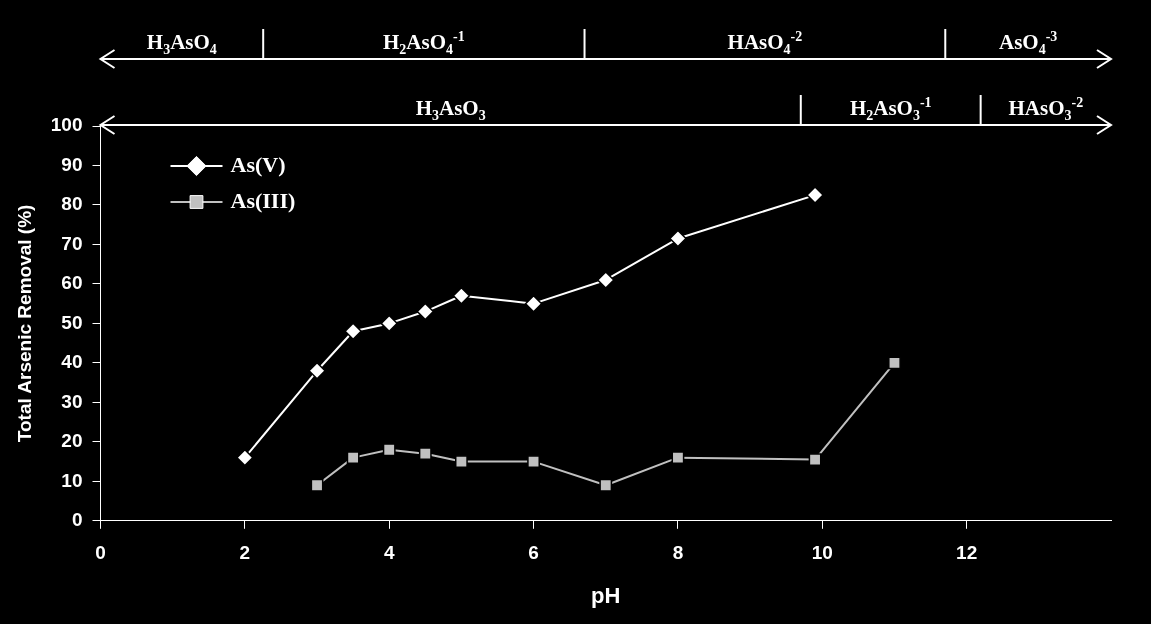 The height and width of the screenshot is (624, 1151). I want to click on x-tick-label: 12, so click(967, 553).